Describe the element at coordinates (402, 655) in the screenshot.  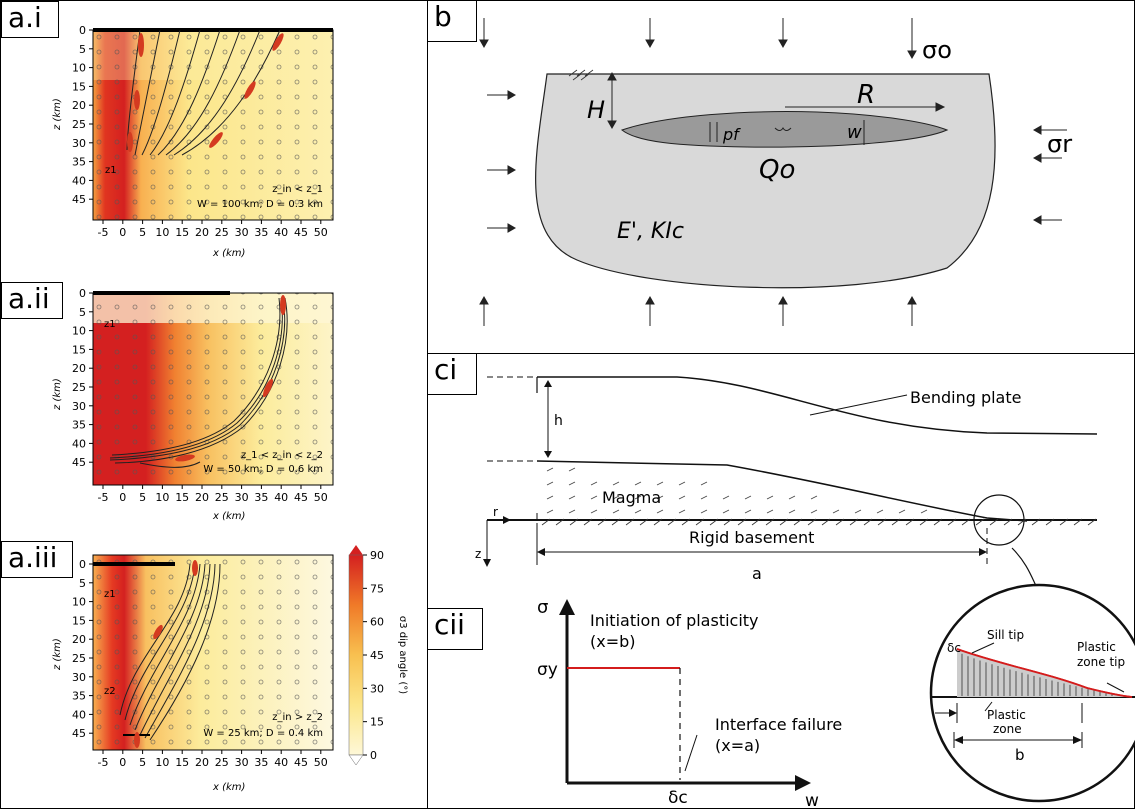
I see `colorbar-label: σ3 dip angle (°)` at that location.